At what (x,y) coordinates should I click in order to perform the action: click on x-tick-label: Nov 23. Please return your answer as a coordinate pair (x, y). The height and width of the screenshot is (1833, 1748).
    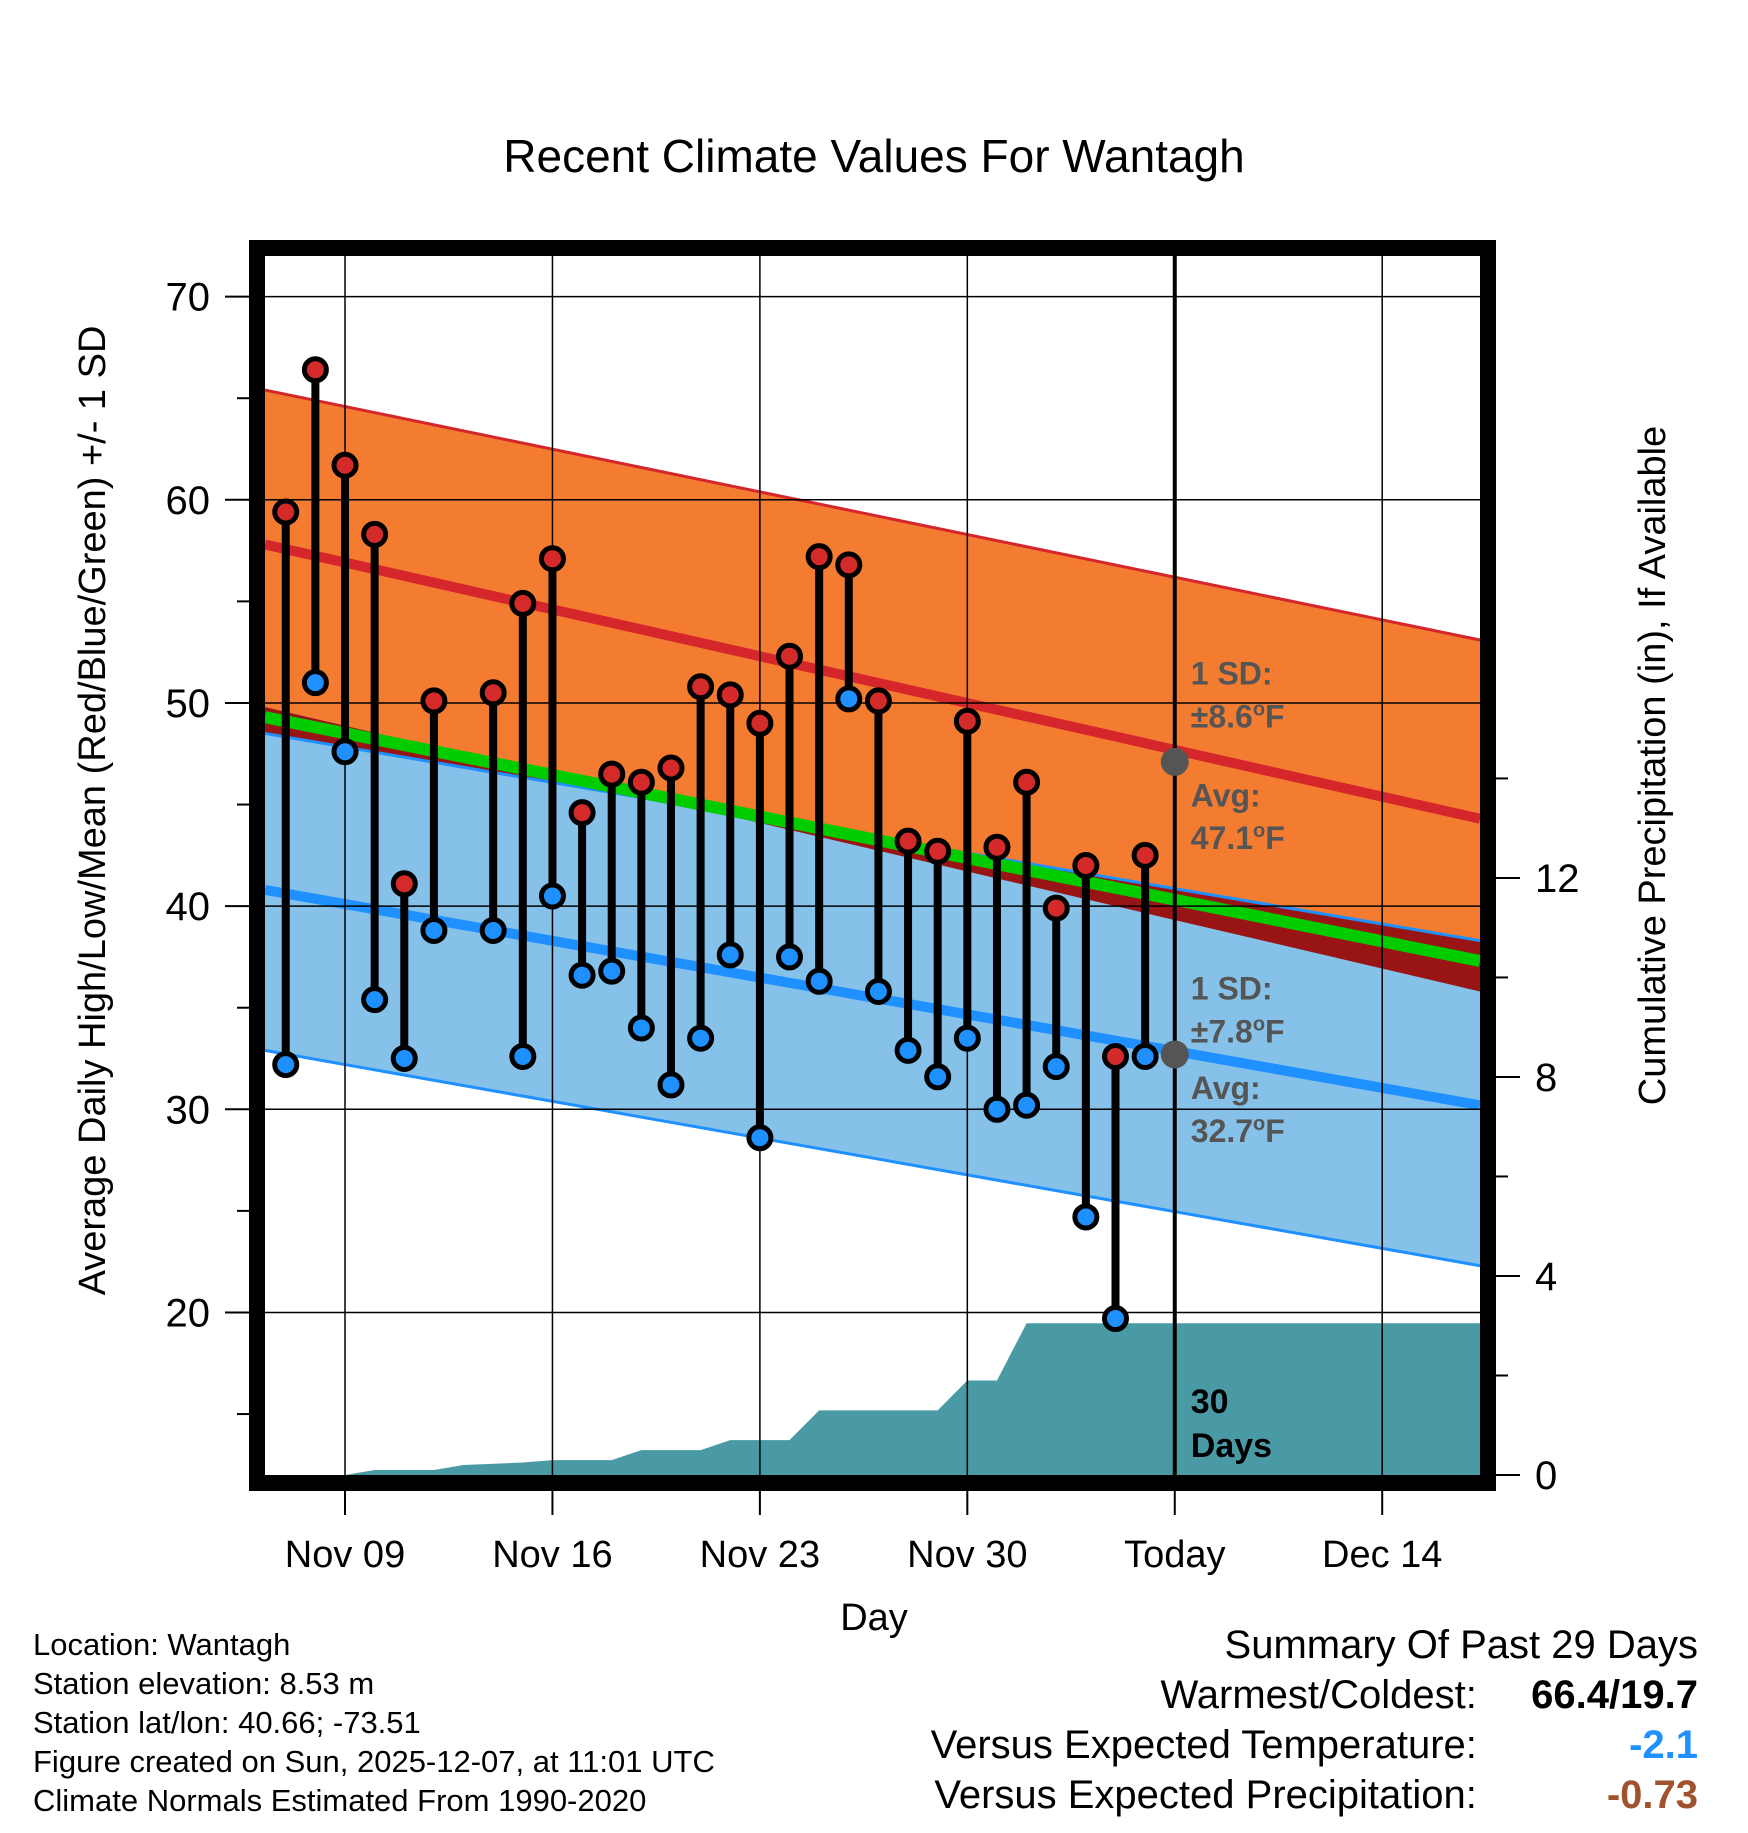
    Looking at the image, I should click on (760, 1555).